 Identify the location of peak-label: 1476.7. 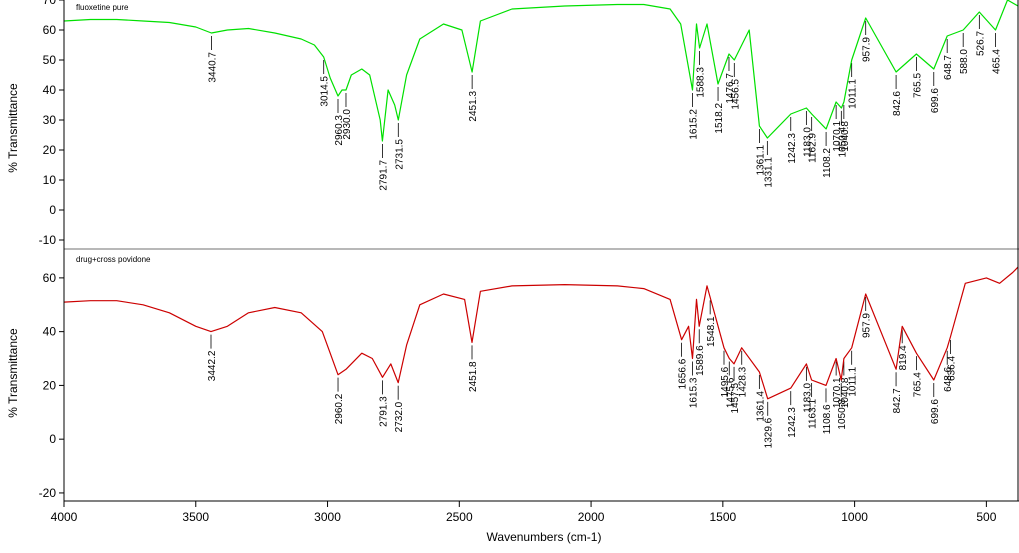
(730, 88).